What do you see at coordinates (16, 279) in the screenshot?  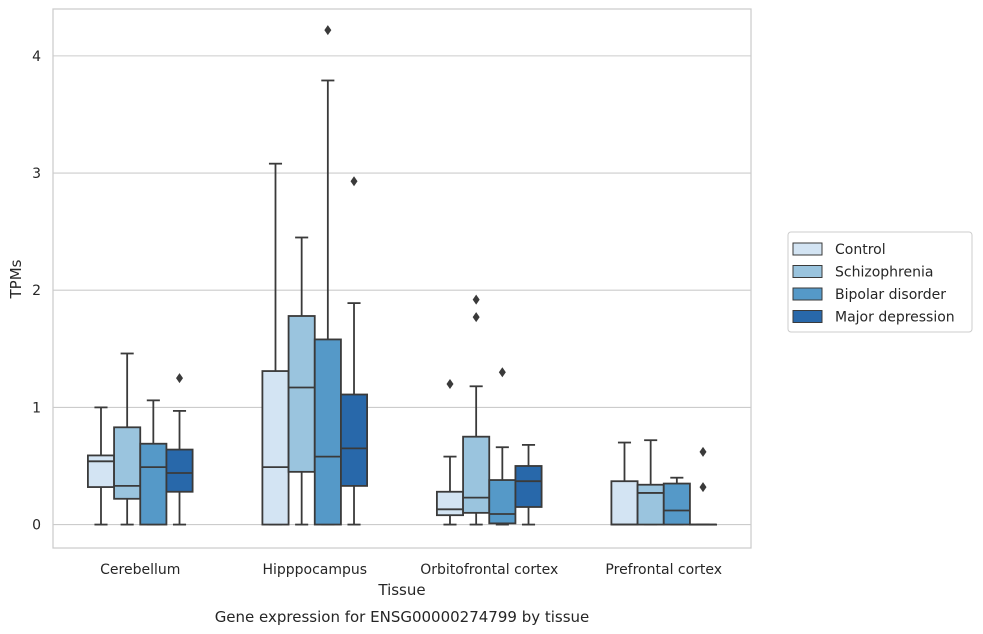 I see `y-axis-label: TPMs` at bounding box center [16, 279].